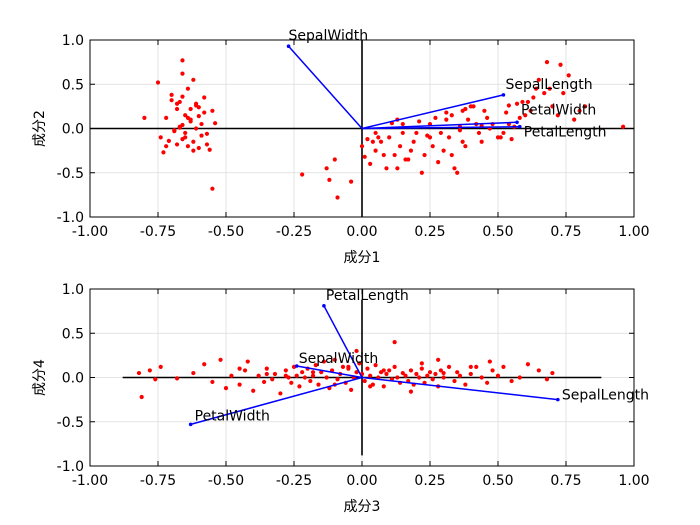  Describe the element at coordinates (565, 481) in the screenshot. I see `x-tick-label: 0.75` at that location.